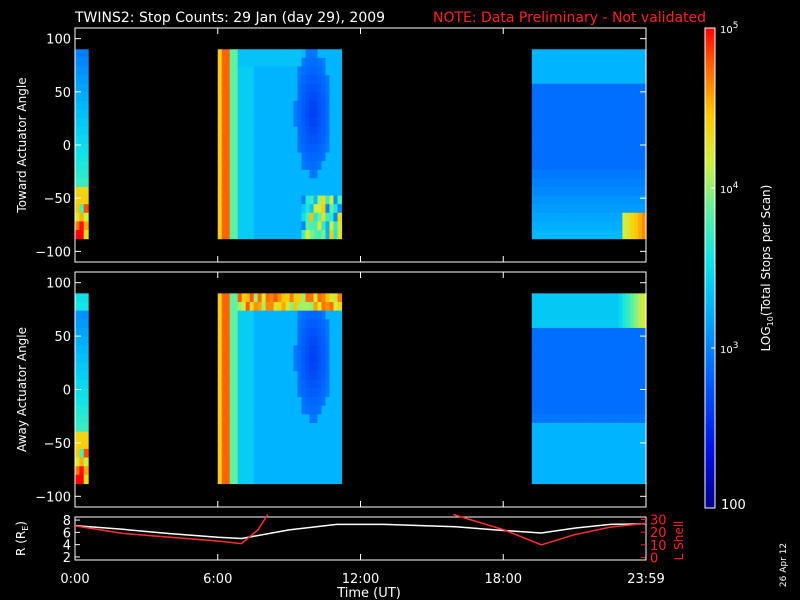 The width and height of the screenshot is (800, 600). What do you see at coordinates (58, 284) in the screenshot?
I see `y-tick-label: 100` at bounding box center [58, 284].